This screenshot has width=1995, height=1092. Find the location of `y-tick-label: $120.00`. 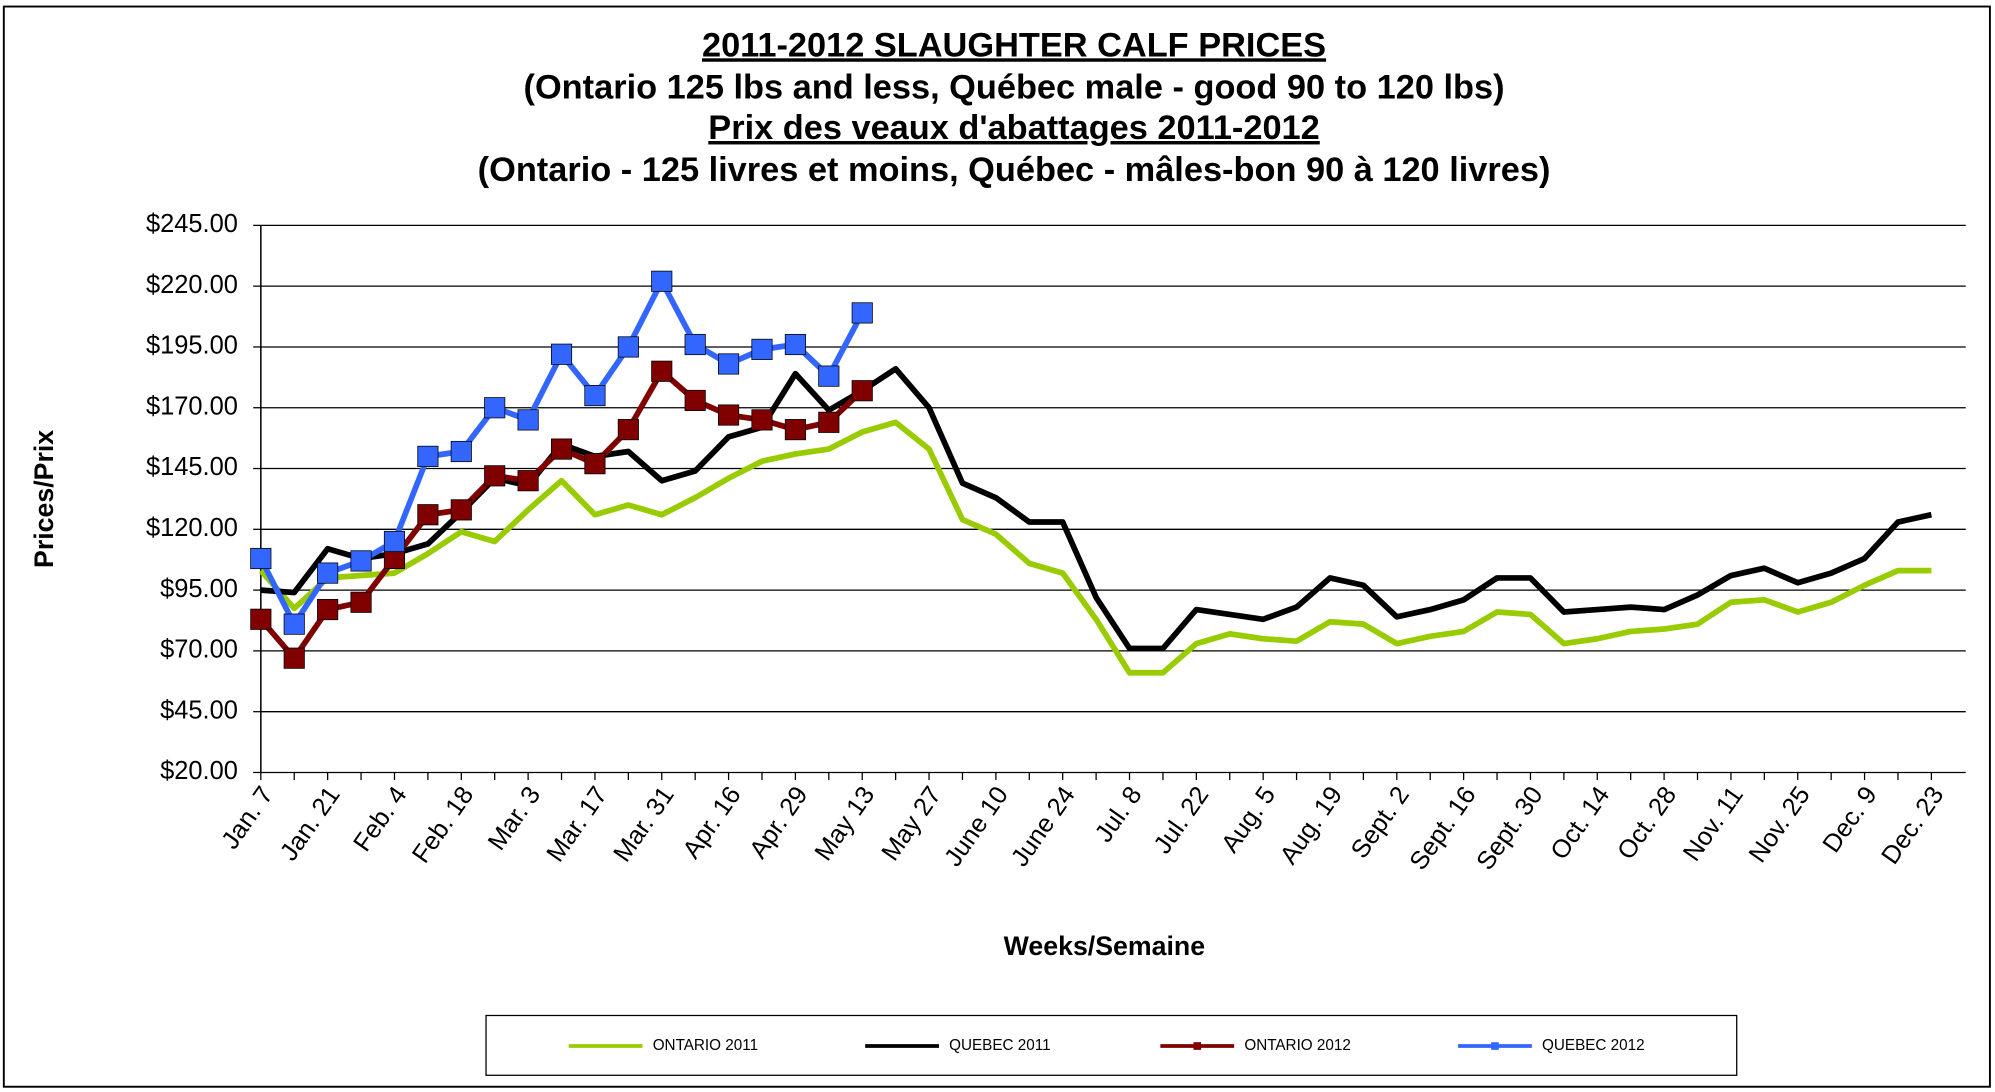

y-tick-label: $120.00 is located at coordinates (192, 528).